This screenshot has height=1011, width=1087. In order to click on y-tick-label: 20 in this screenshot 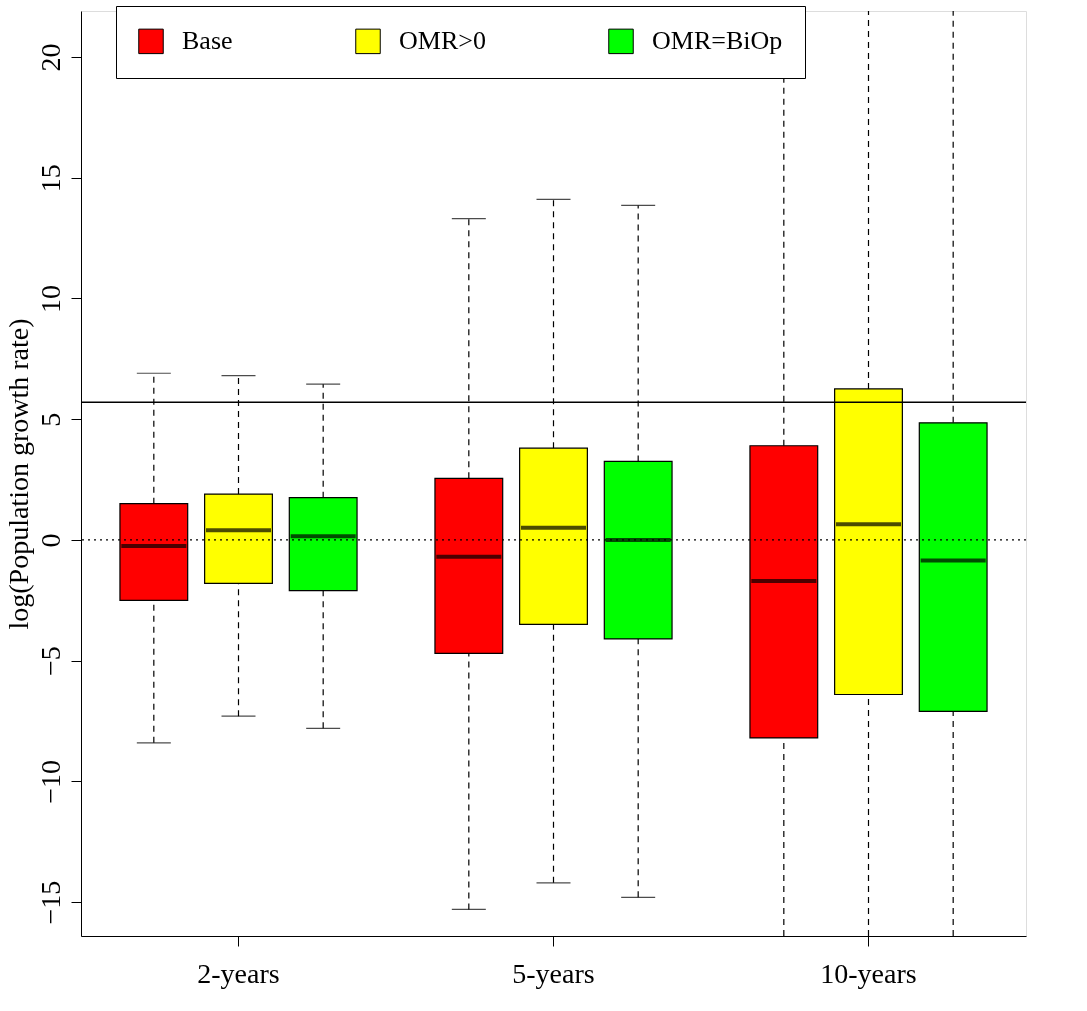, I will do `click(50, 57)`.